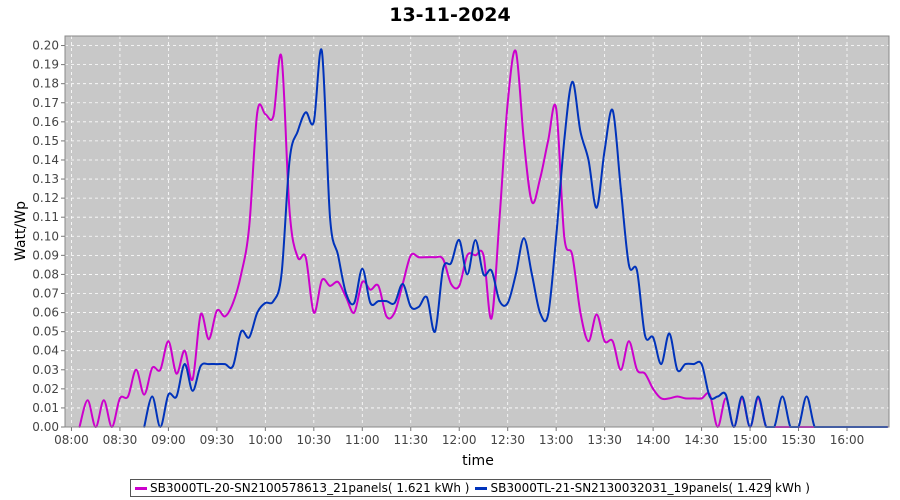  Describe the element at coordinates (478, 461) in the screenshot. I see `x-axis-label: time` at that location.